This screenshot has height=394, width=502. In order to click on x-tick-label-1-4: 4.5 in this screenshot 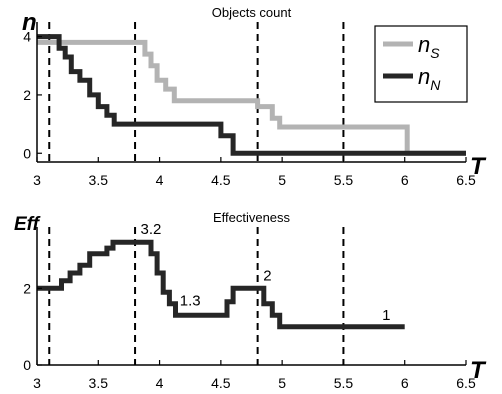, I will do `click(221, 180)`.